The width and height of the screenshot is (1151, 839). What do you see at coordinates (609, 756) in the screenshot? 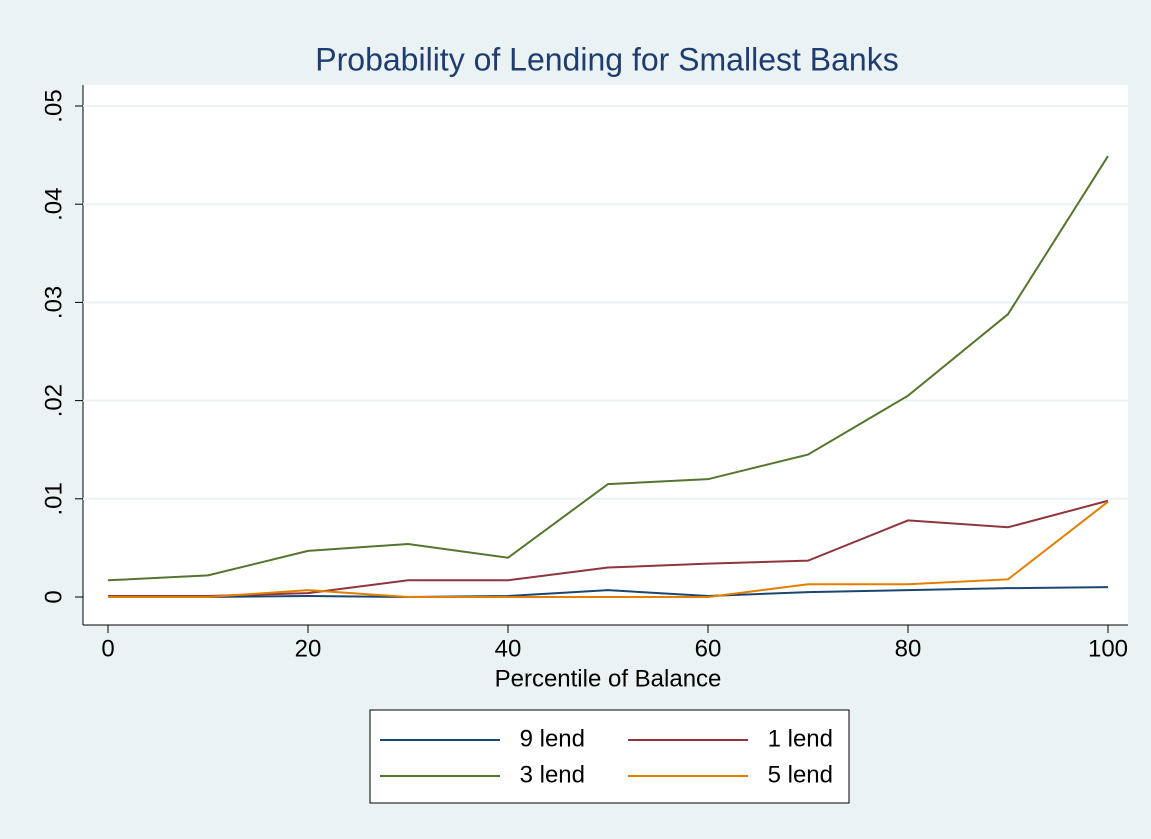
I see `legend` at bounding box center [609, 756].